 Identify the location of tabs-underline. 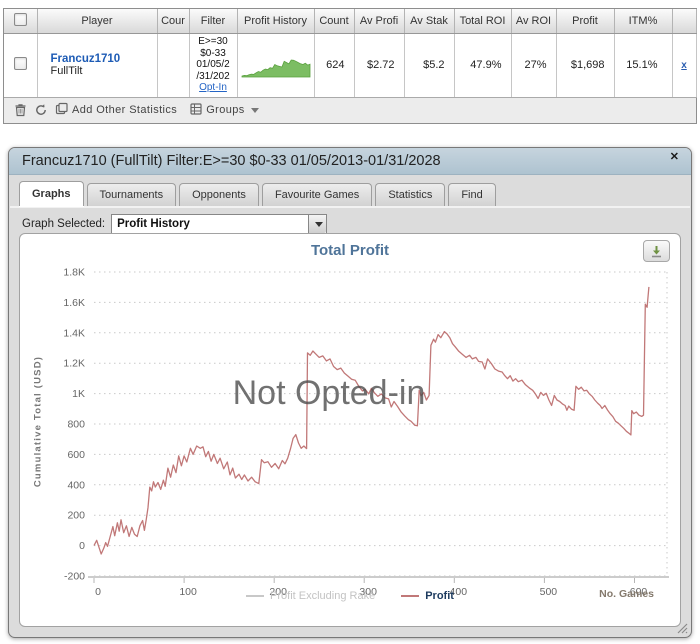
(350, 207).